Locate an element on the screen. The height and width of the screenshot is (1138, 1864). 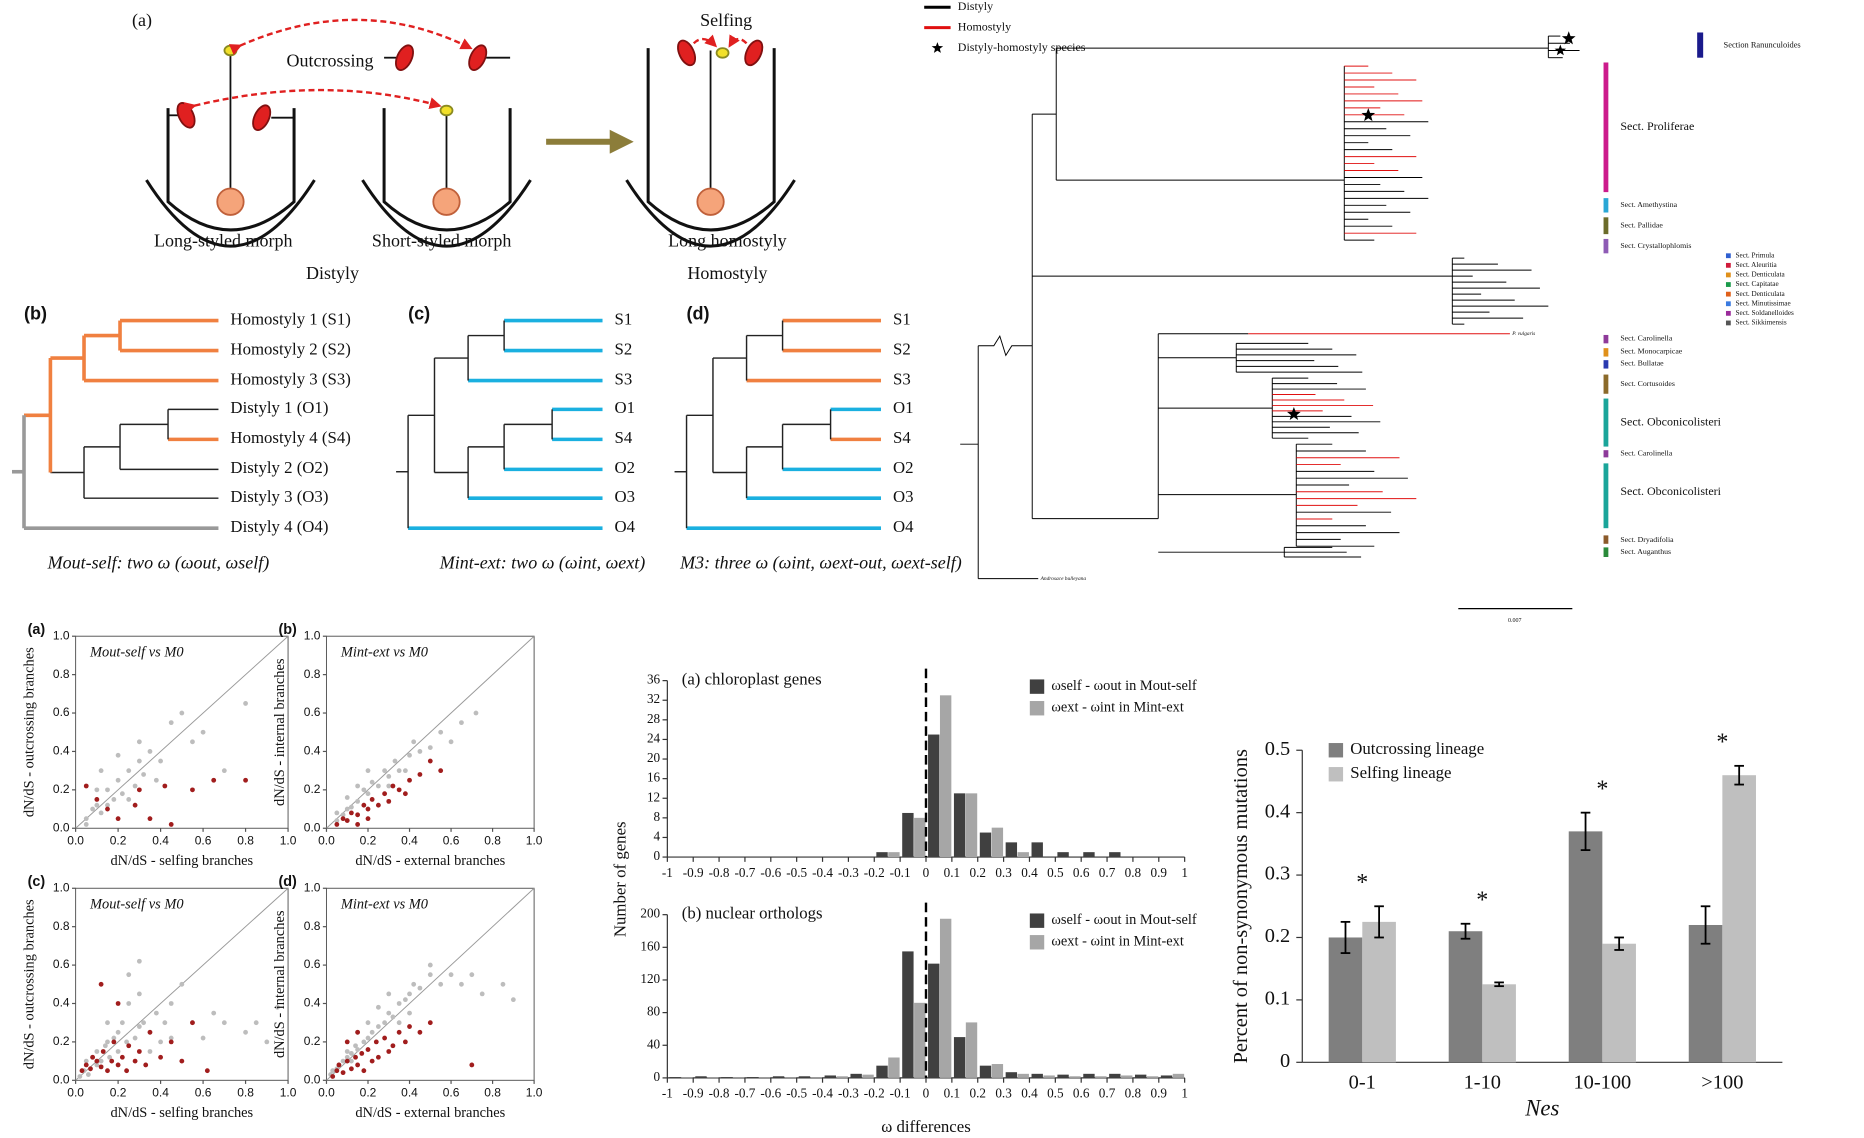
y-tick-label: 32 is located at coordinates (653, 698).